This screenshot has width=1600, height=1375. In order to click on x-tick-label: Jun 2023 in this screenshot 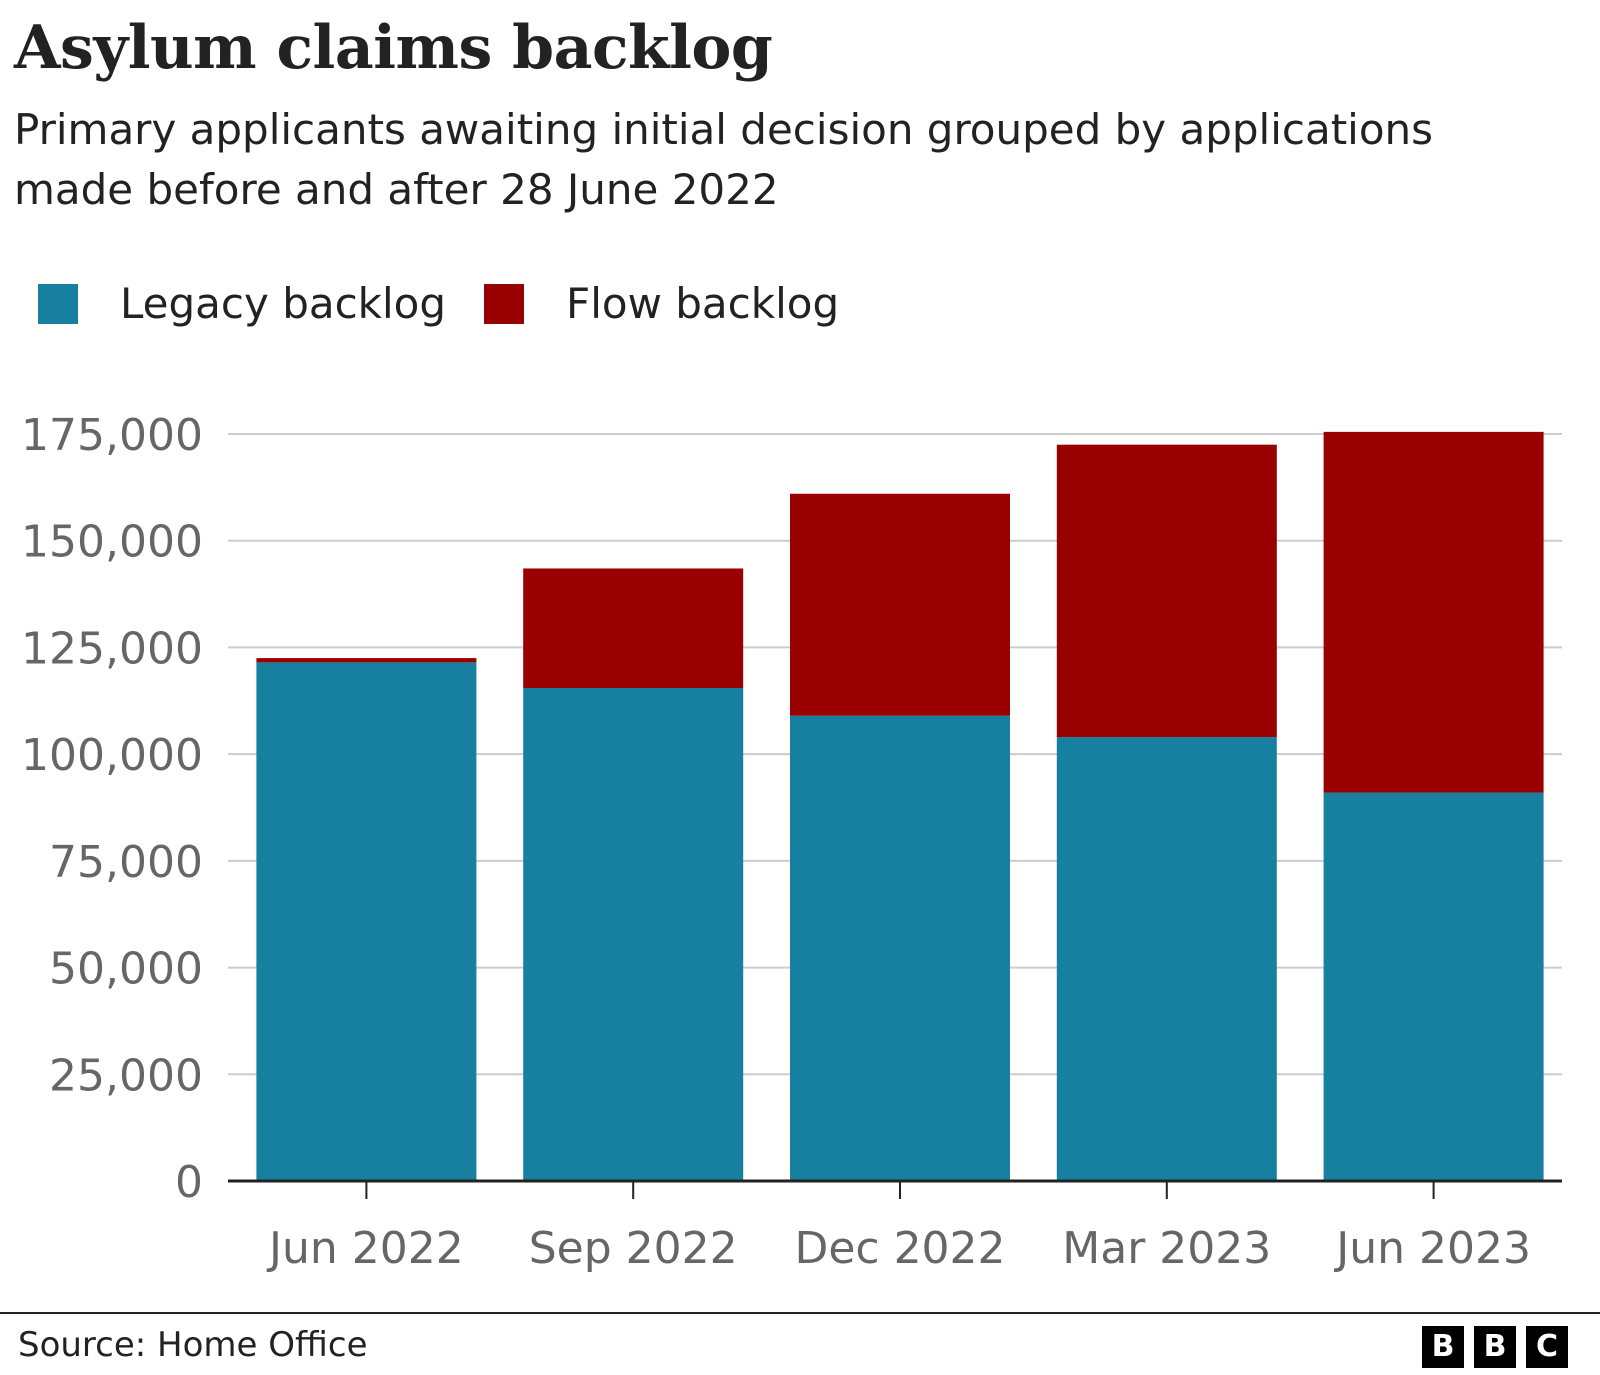, I will do `click(1432, 1248)`.